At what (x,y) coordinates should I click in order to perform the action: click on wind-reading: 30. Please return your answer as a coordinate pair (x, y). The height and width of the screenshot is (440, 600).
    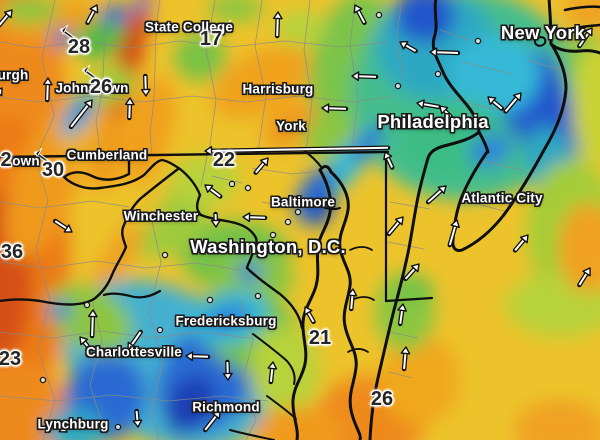
    Looking at the image, I should click on (53, 170).